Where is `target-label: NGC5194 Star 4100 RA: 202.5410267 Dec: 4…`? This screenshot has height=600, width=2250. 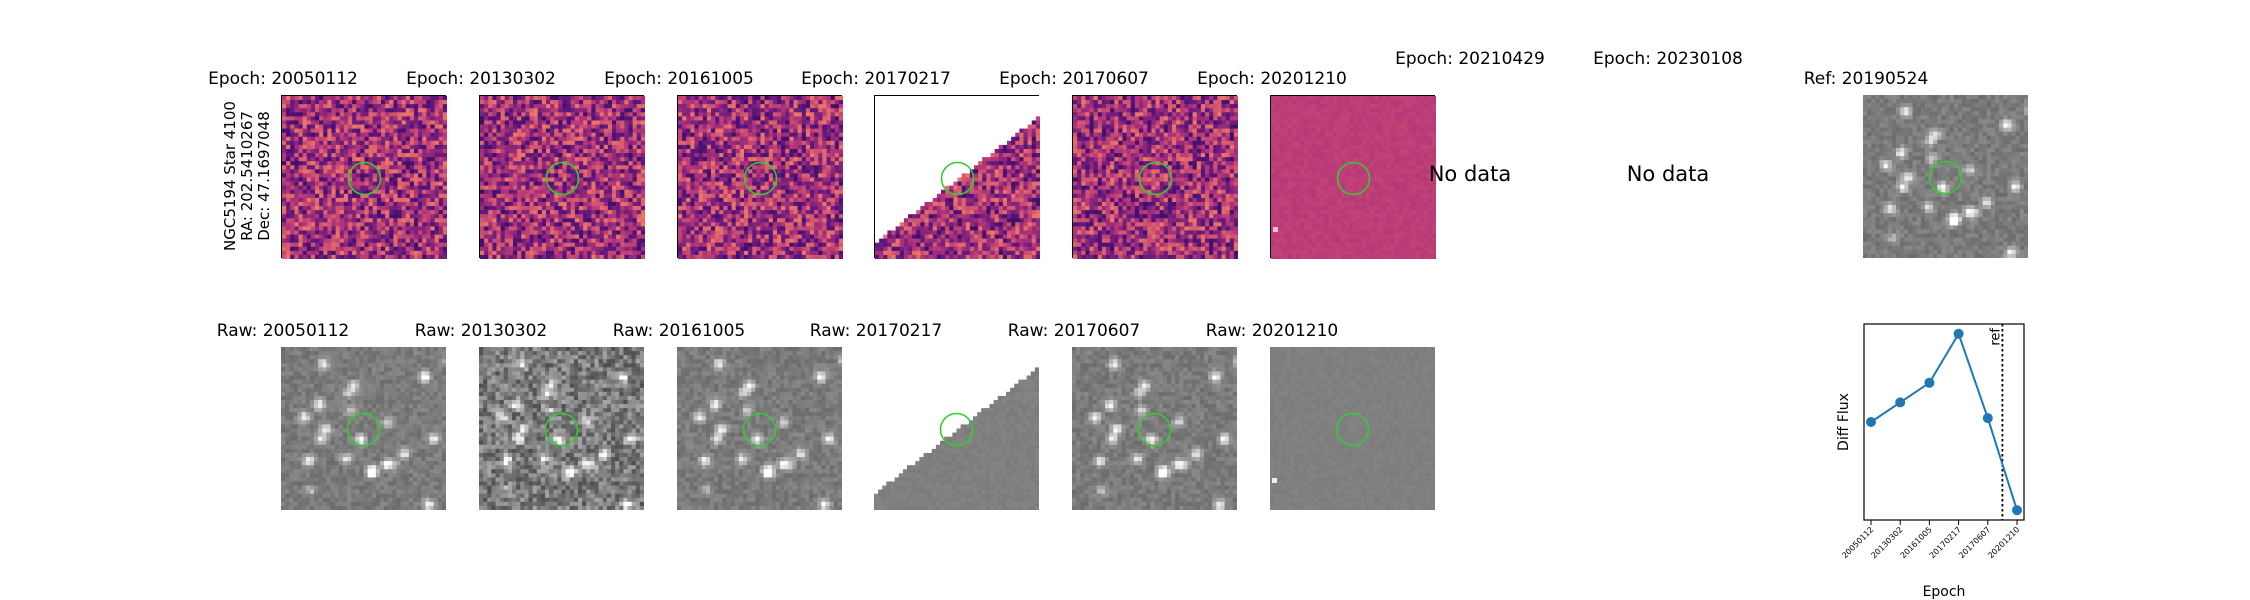 target-label: NGC5194 Star 4100 RA: 202.5410267 Dec: 4… is located at coordinates (251, 176).